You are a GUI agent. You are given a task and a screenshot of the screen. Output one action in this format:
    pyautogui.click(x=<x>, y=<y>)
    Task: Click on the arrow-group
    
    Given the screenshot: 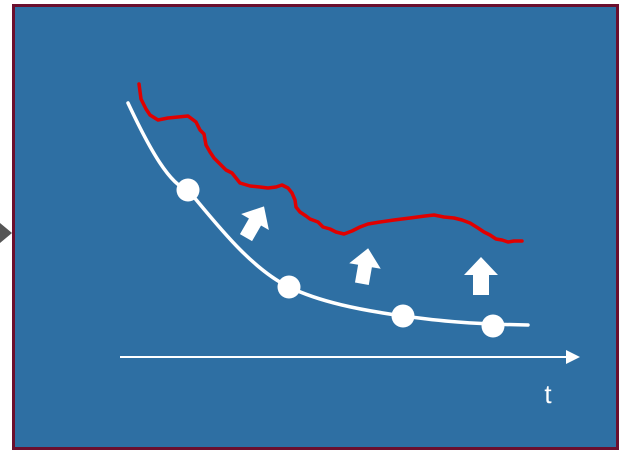 What is the action you would take?
    pyautogui.click(x=368, y=250)
    